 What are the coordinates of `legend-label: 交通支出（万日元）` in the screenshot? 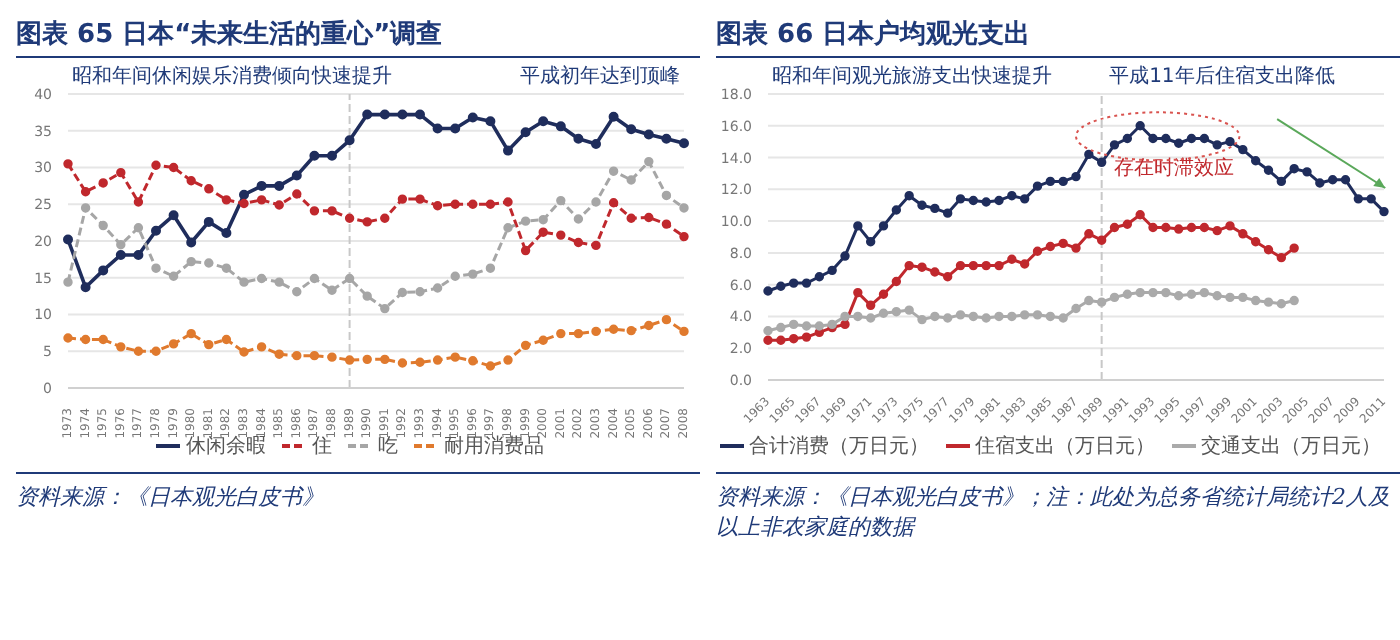 It's located at (1291, 446).